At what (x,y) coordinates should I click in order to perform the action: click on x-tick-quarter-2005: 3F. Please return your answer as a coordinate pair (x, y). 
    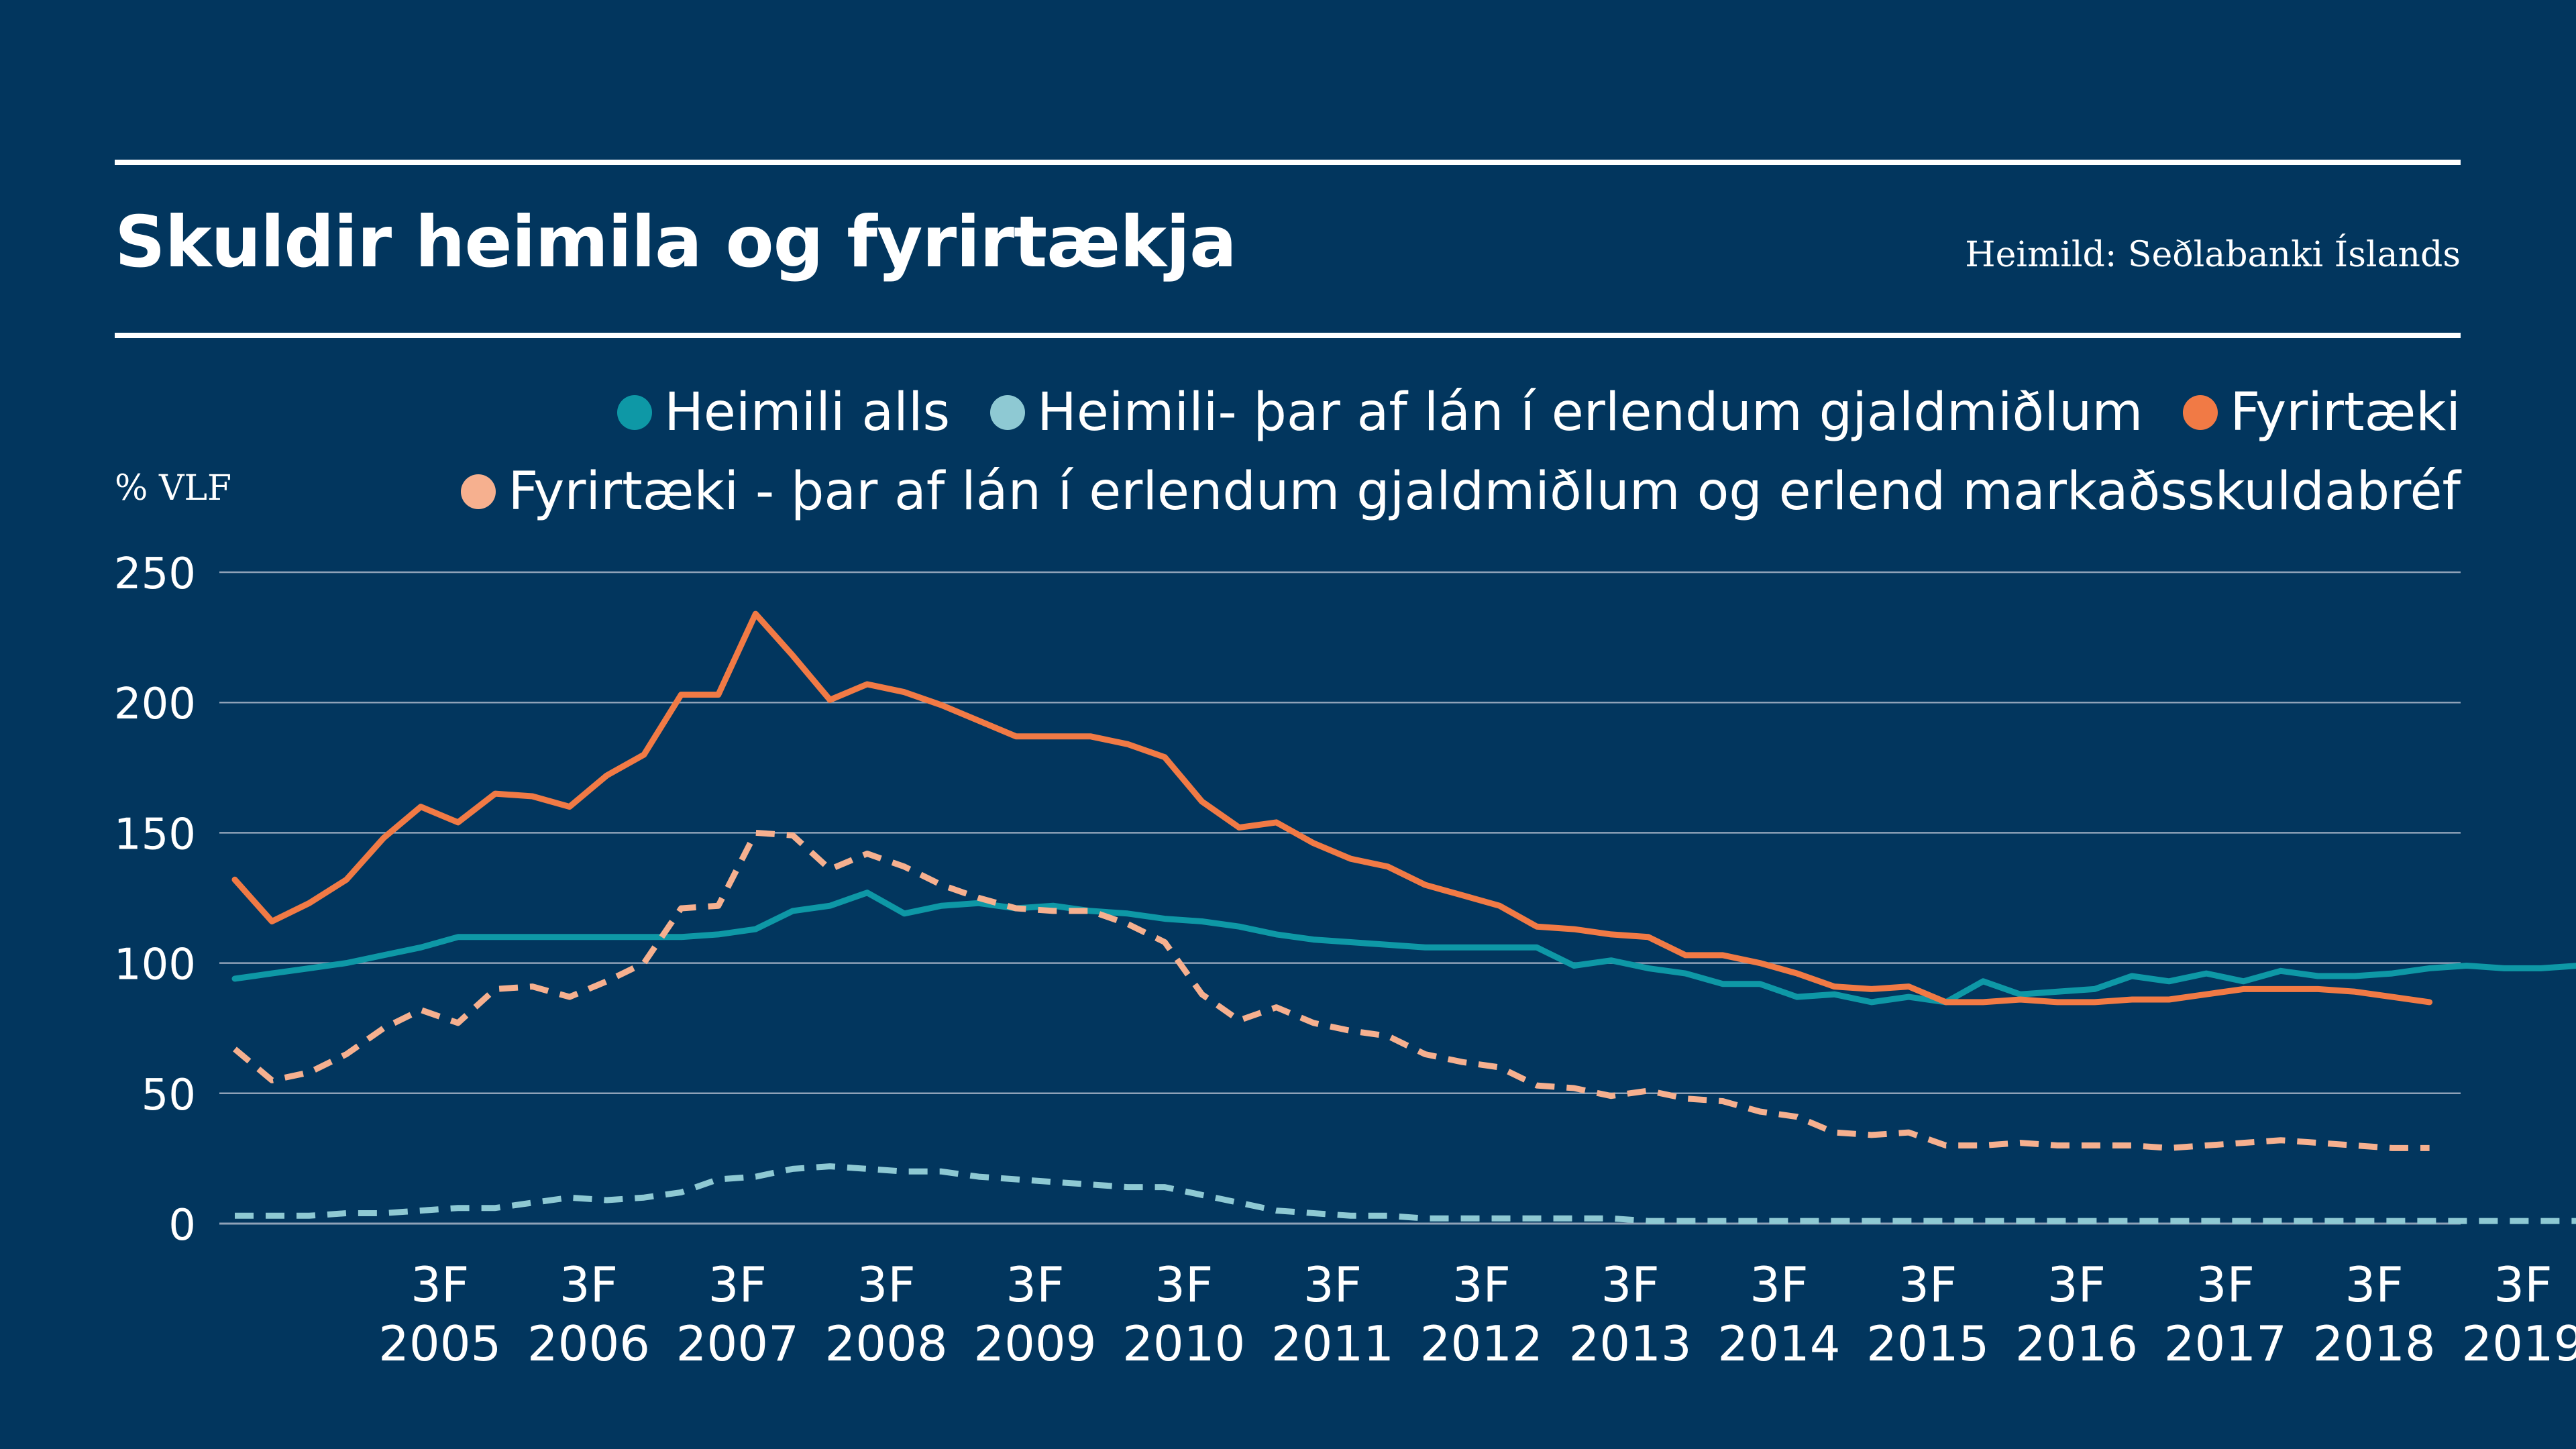
    Looking at the image, I should click on (440, 1284).